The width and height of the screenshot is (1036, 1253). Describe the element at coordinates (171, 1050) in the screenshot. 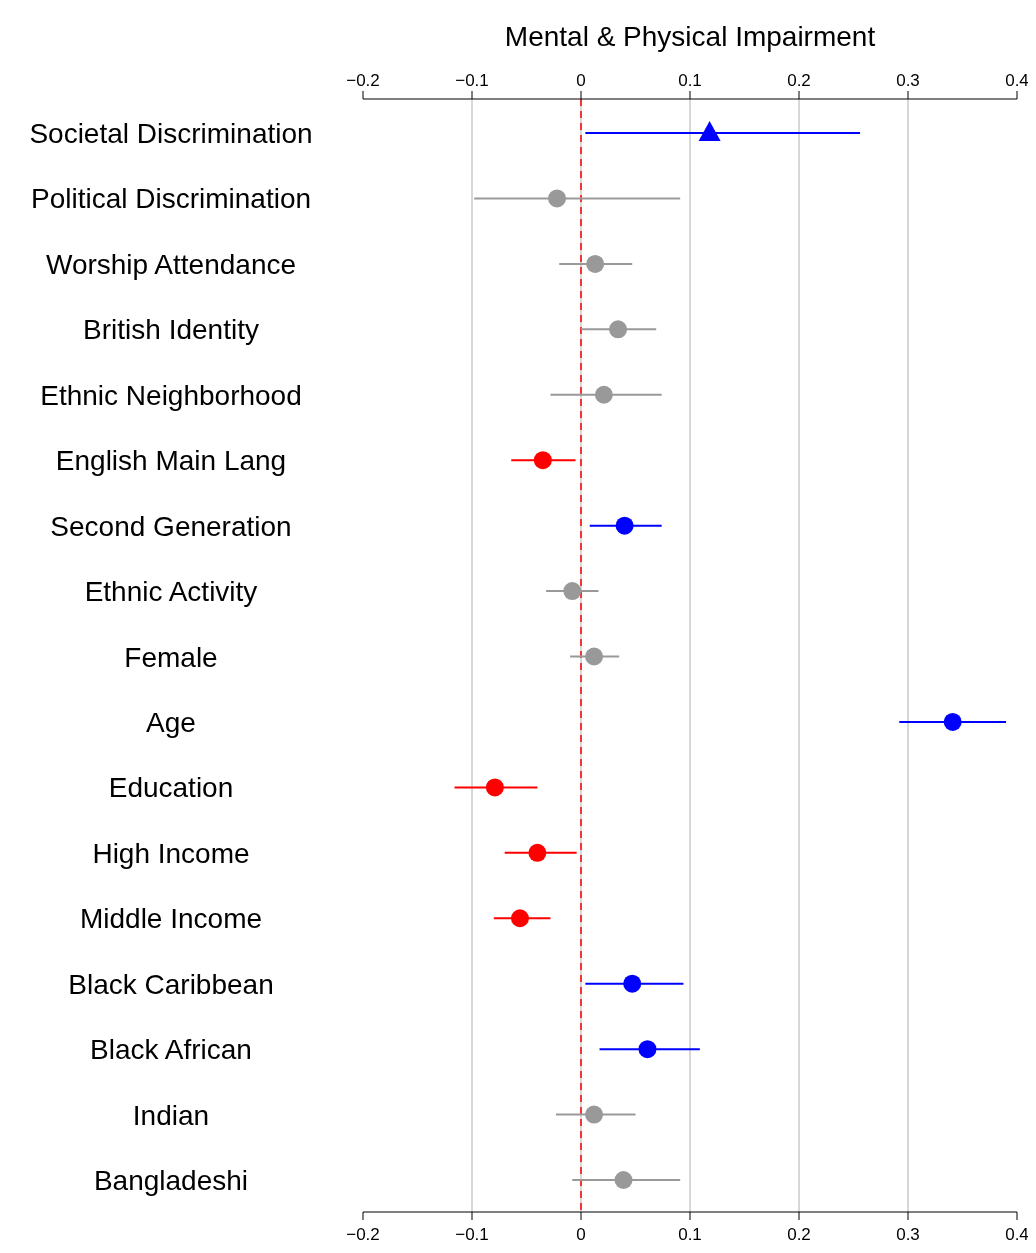

I see `y-tick-label: Black African` at that location.